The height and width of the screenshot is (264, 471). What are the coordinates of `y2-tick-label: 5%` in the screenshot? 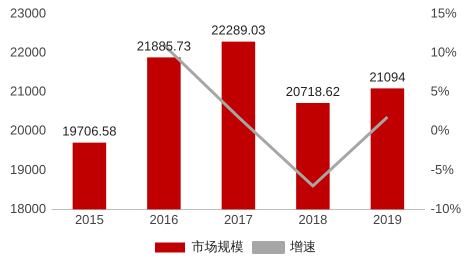 It's located at (440, 91).